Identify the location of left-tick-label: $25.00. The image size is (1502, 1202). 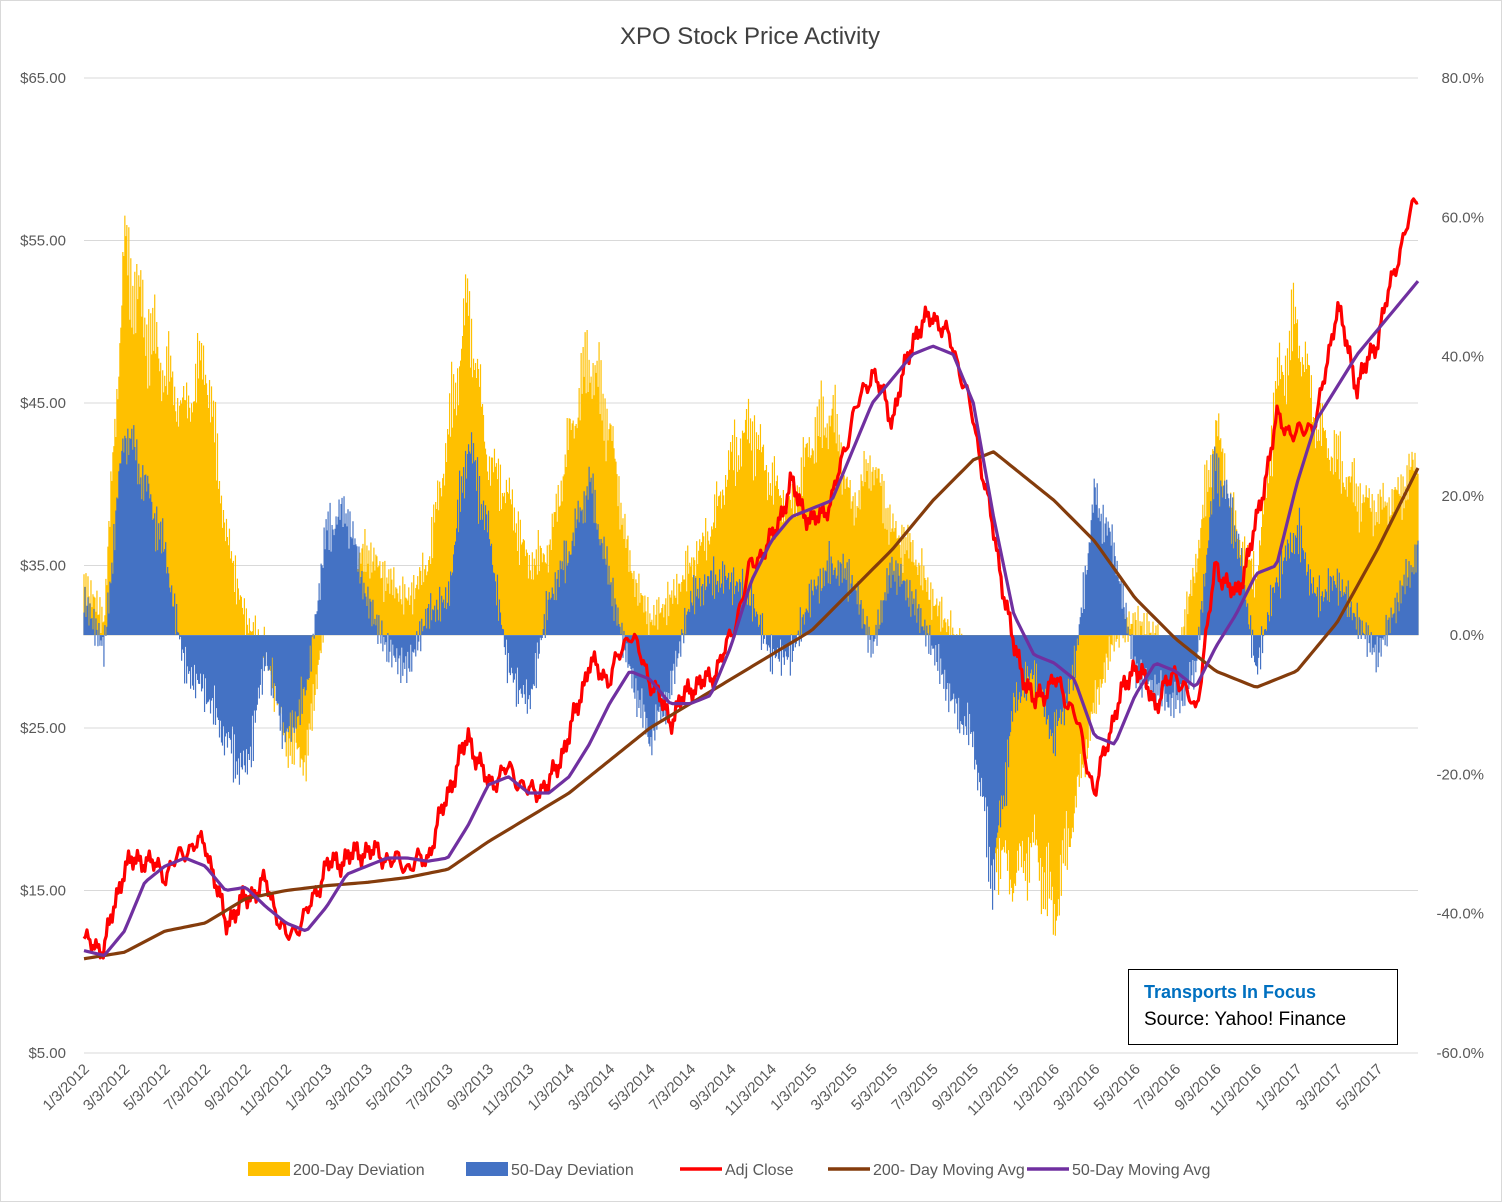
(43, 728).